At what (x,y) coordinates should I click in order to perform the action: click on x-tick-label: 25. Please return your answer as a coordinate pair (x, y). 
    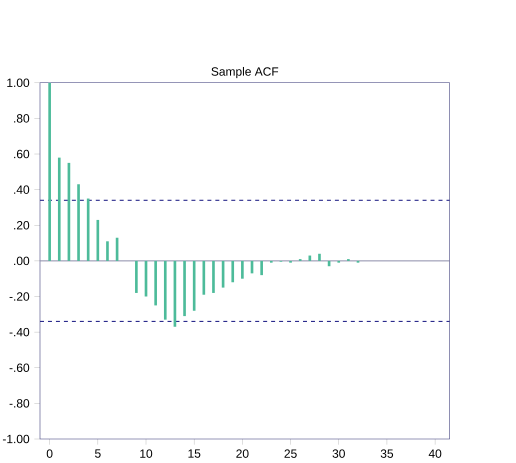
    Looking at the image, I should click on (290, 453).